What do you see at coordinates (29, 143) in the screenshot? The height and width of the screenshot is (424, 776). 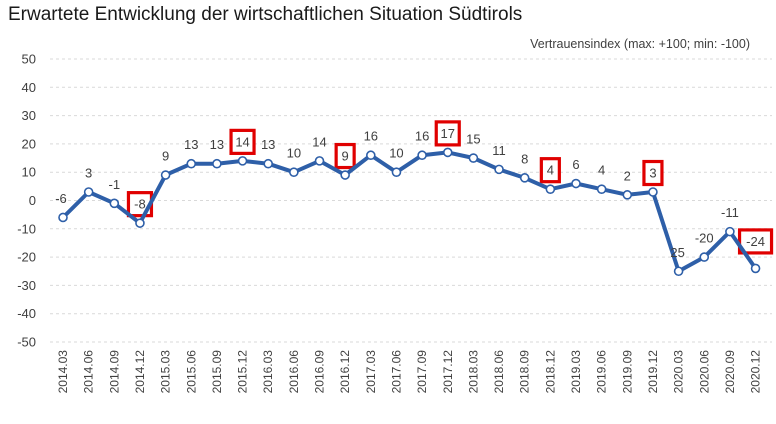 I see `y-tick-label: 20` at bounding box center [29, 143].